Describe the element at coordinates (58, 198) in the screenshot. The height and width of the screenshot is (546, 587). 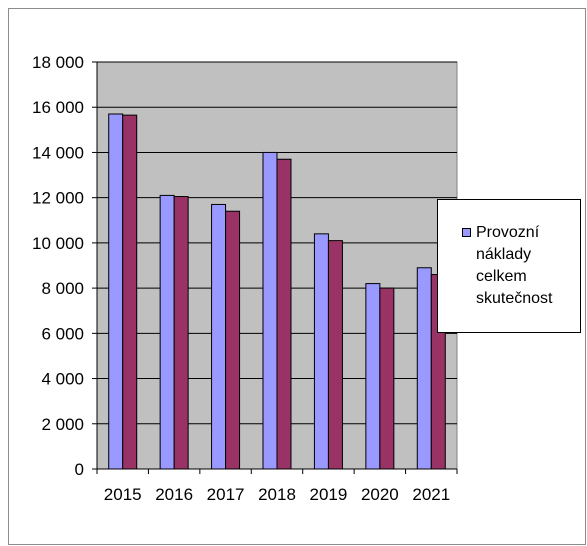
I see `y-tick-label: 12 000` at that location.